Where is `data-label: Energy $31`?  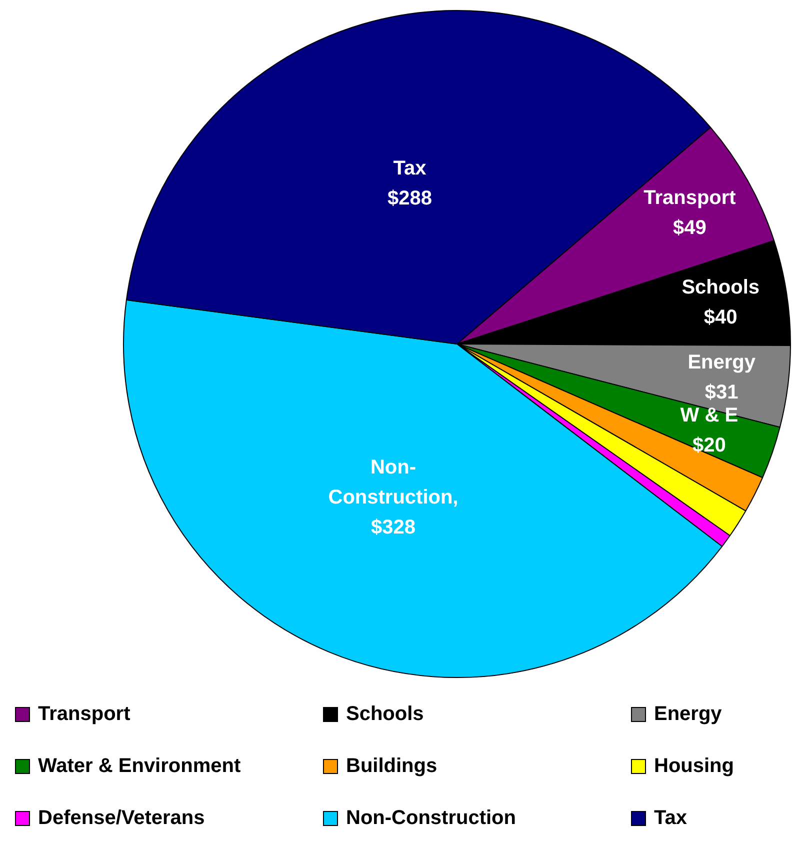
data-label: Energy $31 is located at coordinates (722, 378).